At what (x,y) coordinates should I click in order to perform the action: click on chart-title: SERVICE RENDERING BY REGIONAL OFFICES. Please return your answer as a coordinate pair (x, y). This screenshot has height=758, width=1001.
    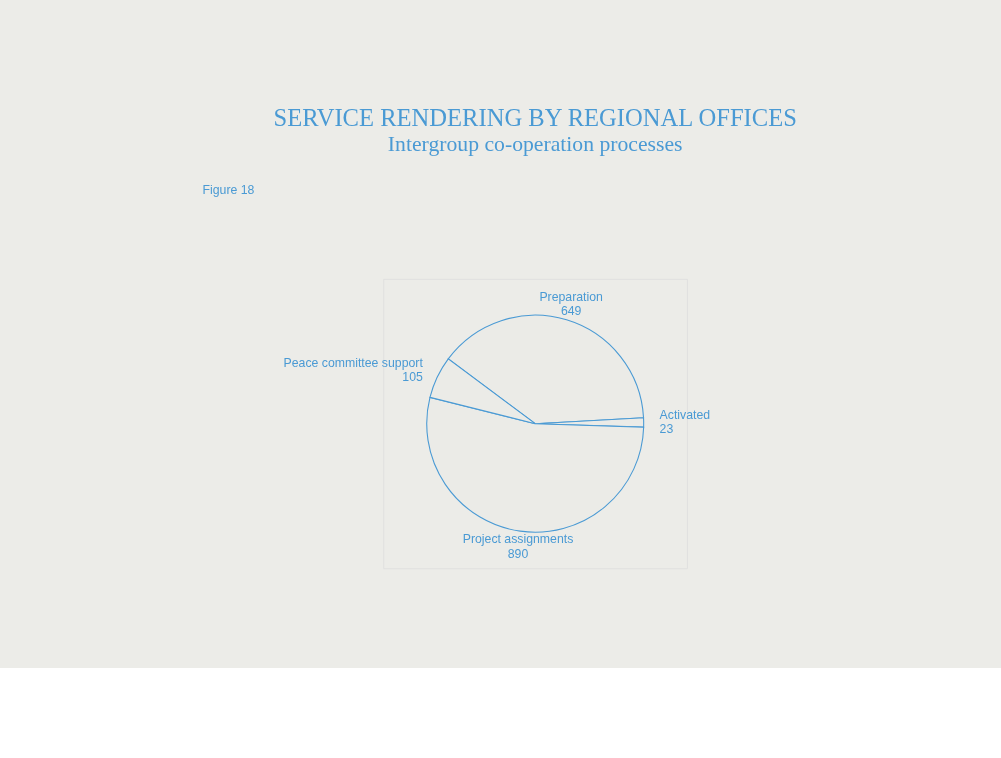
    Looking at the image, I should click on (535, 118).